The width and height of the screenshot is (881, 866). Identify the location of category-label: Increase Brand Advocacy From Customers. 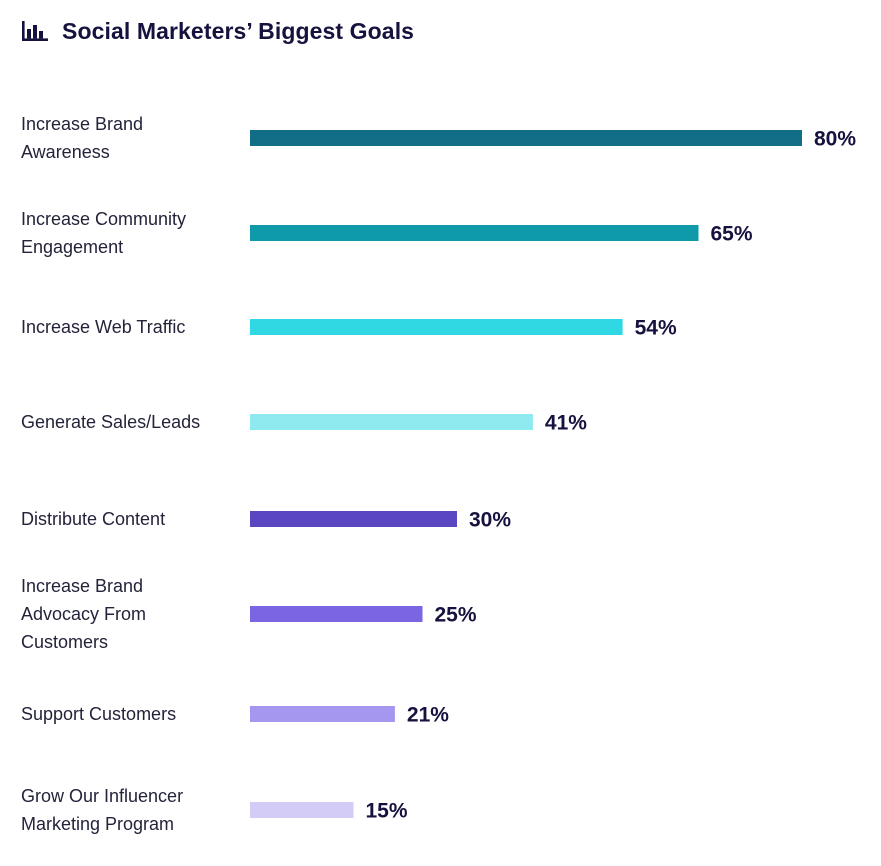
(83, 614).